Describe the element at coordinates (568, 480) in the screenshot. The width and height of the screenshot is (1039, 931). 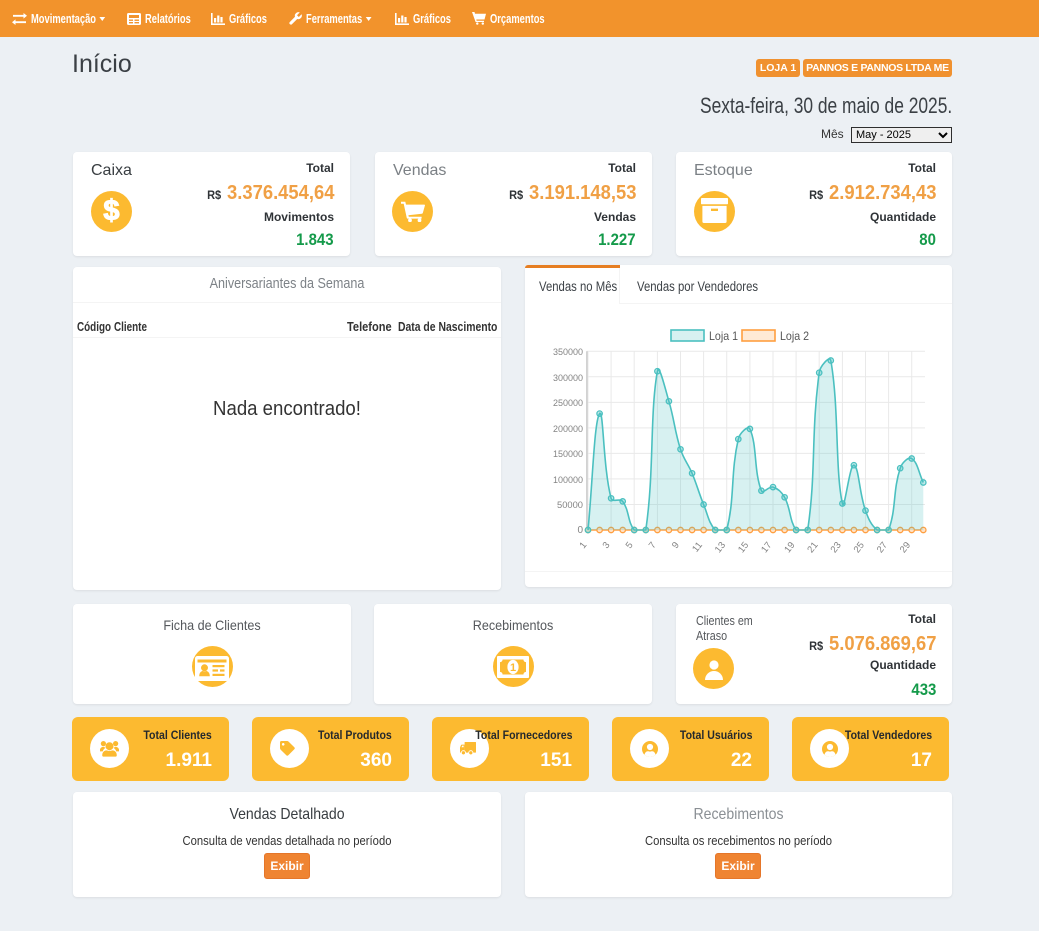
I see `svg-text: 100000` at that location.